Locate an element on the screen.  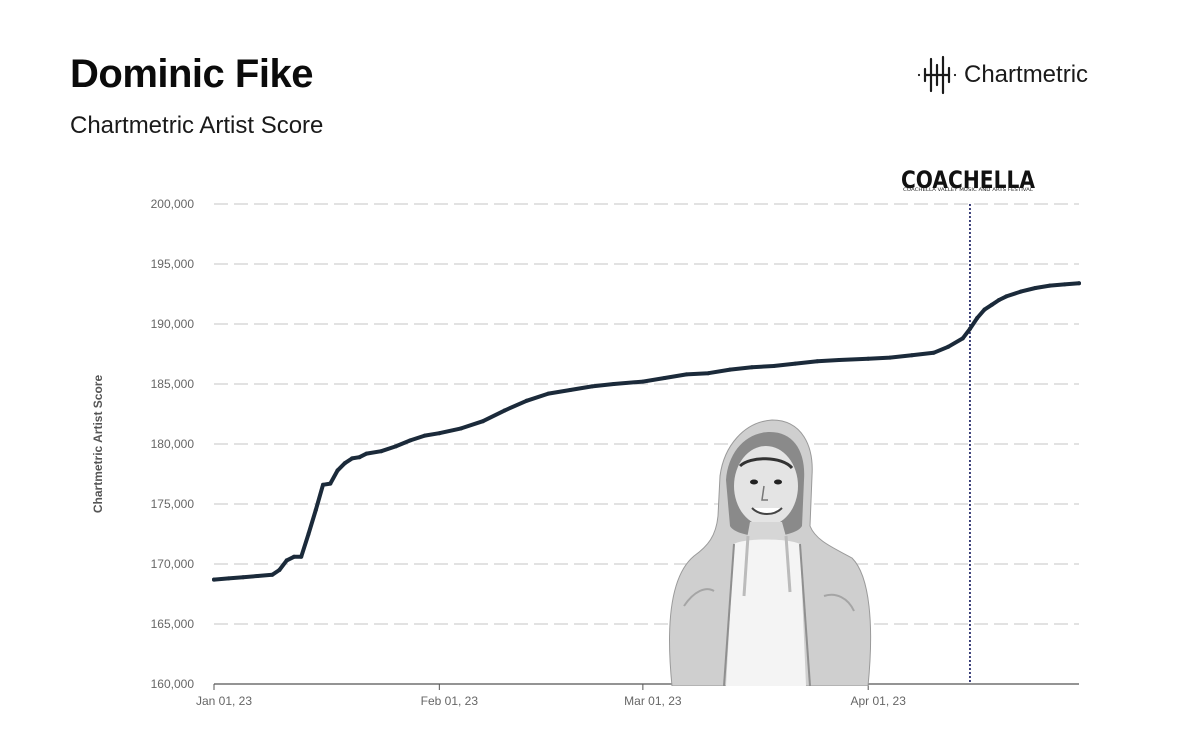
chartmetric-logo: Chartmetric is located at coordinates (1002, 75).